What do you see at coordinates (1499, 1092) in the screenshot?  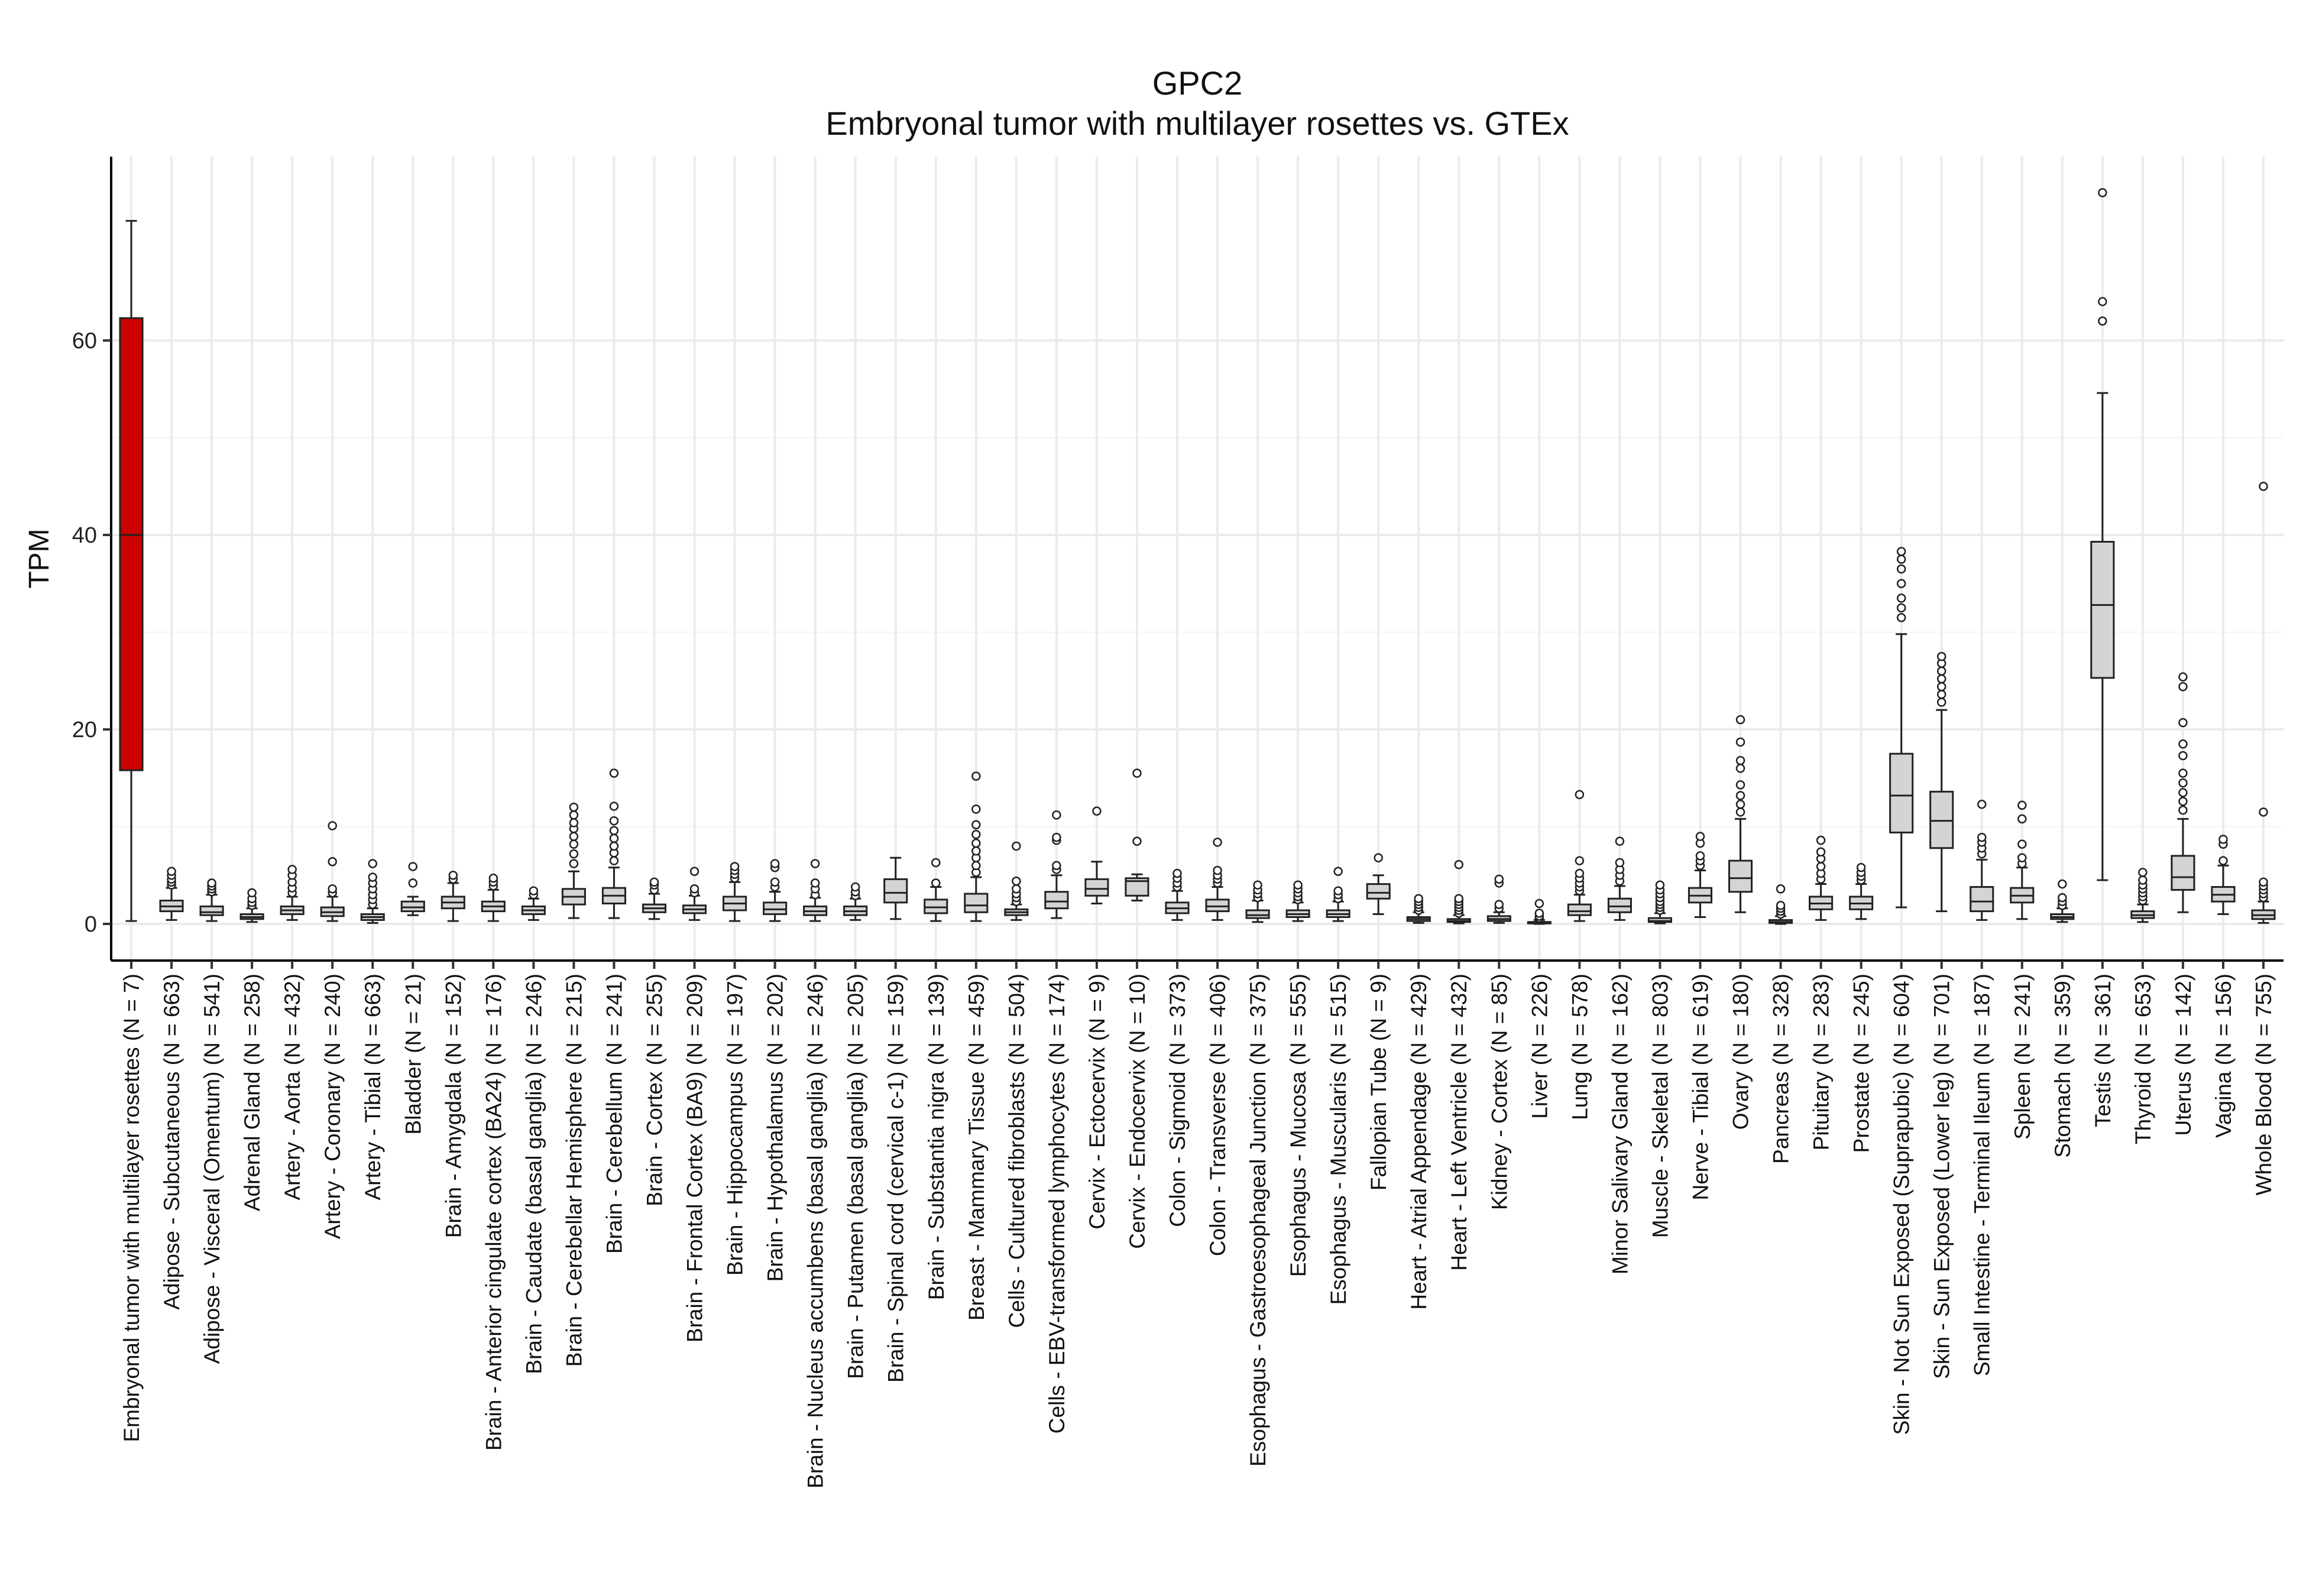 I see `category-label: Kidney - Cortex (N = 85)` at bounding box center [1499, 1092].